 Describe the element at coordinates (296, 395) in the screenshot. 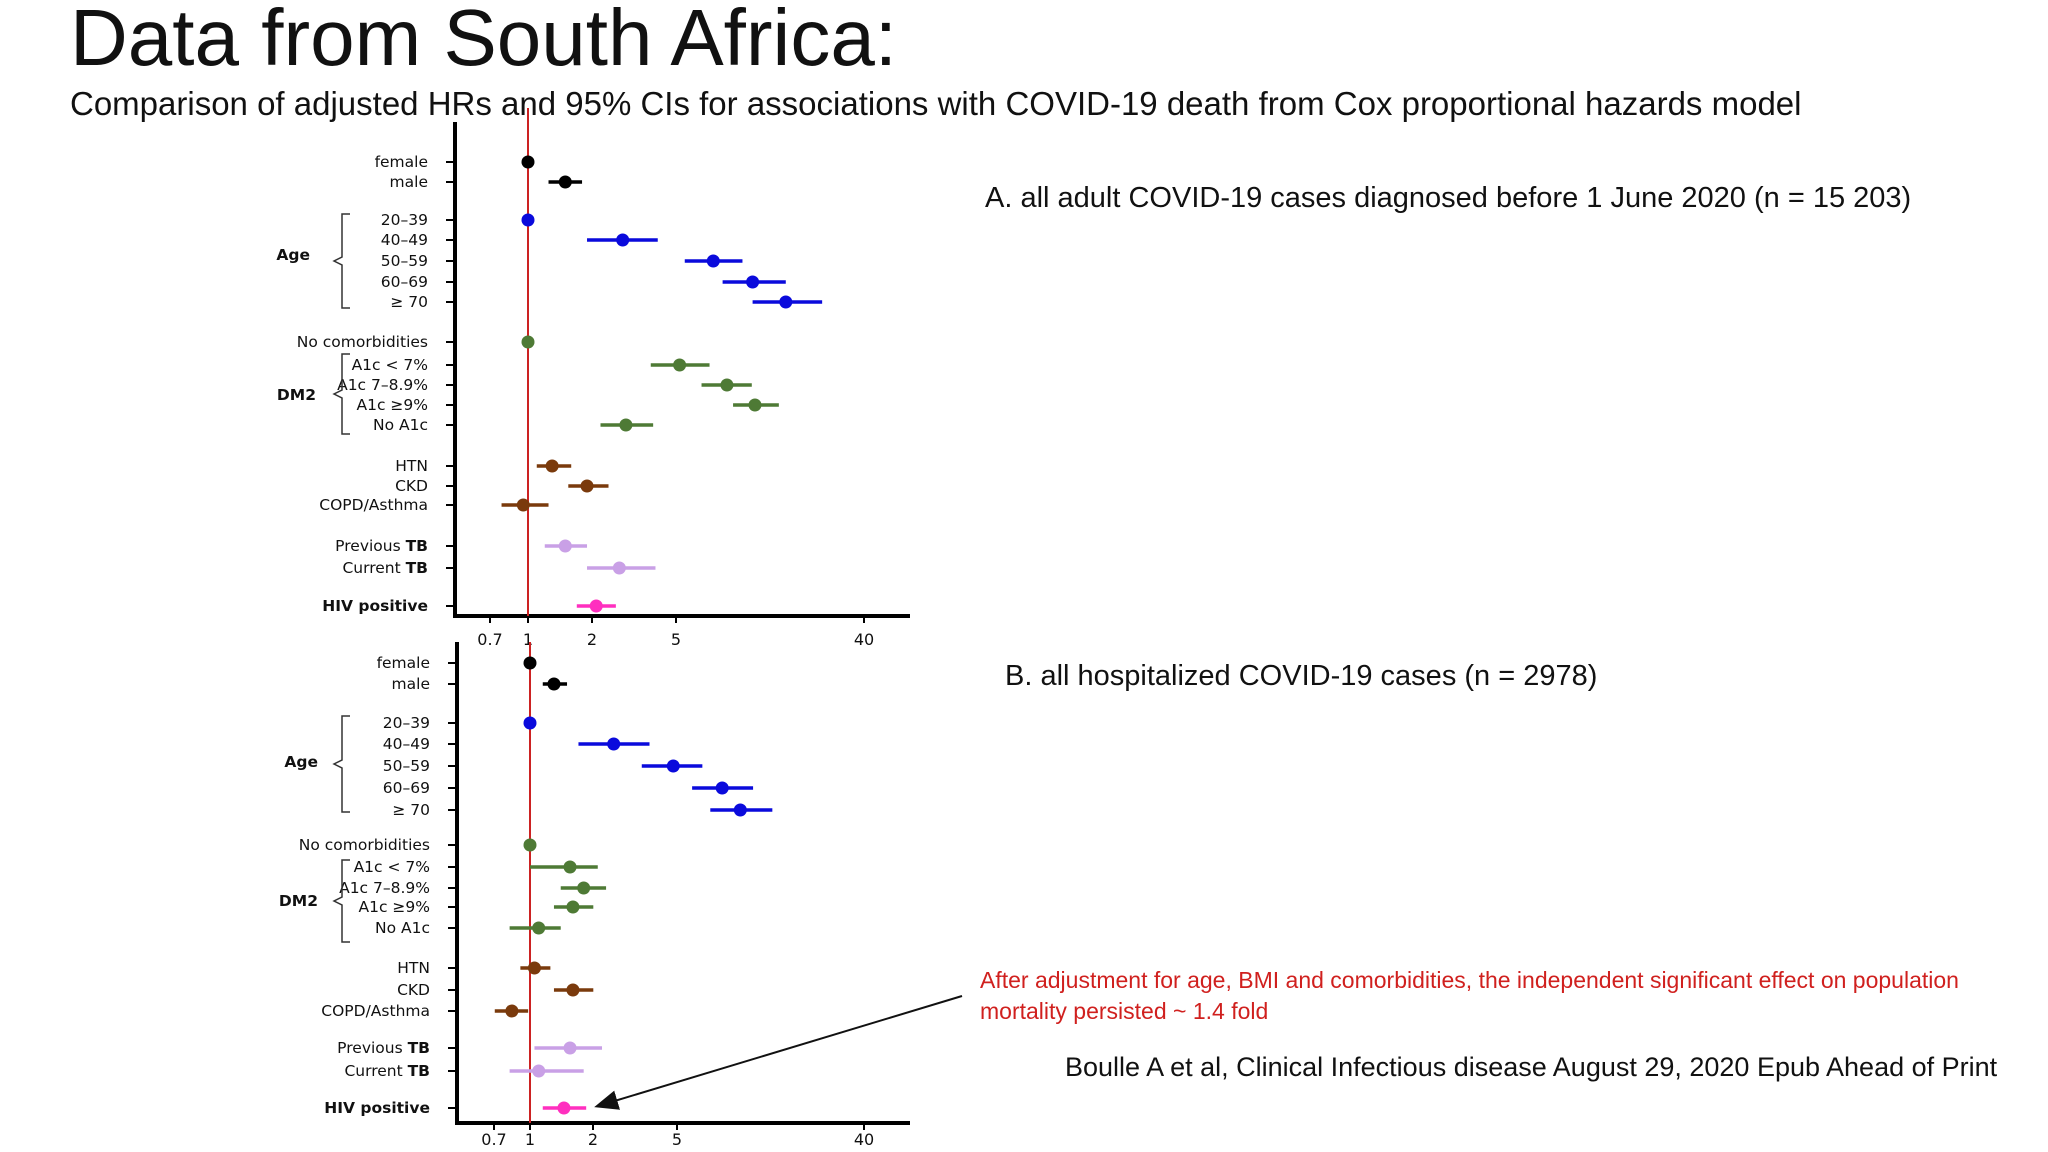

I see `panel-a-group-label: DM2` at that location.